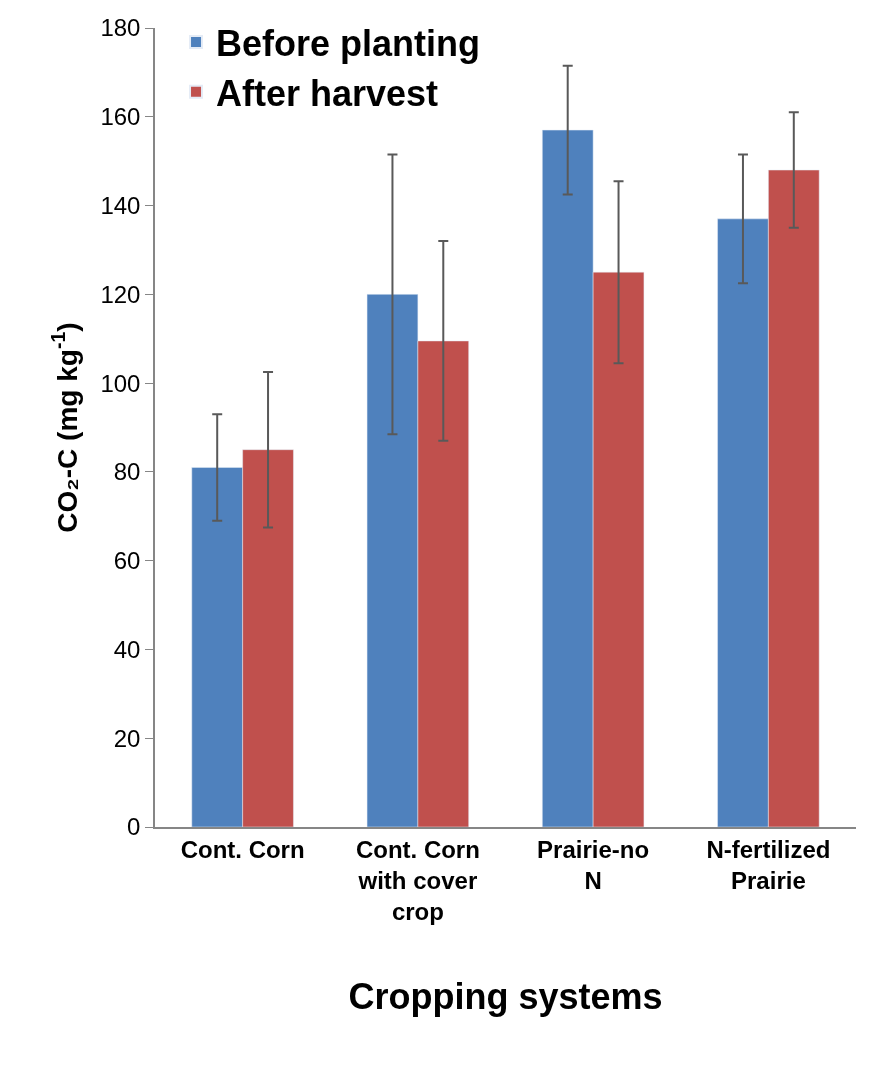 This screenshot has width=871, height=1085. What do you see at coordinates (120, 205) in the screenshot?
I see `y-tick-label: 140` at bounding box center [120, 205].